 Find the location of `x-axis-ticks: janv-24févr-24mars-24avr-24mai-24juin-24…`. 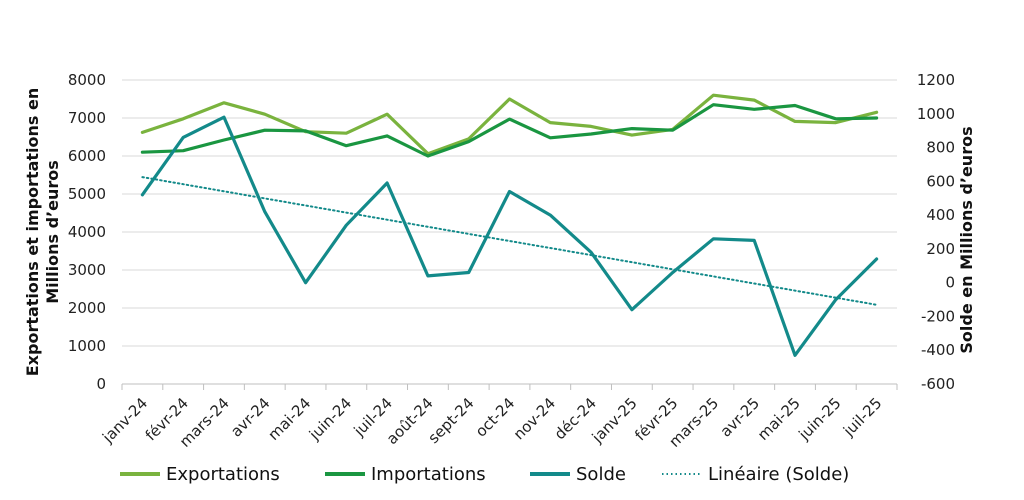

x-axis-ticks: janv-24févr-24mars-24avr-24mai-24juin-24… is located at coordinates (491, 422).